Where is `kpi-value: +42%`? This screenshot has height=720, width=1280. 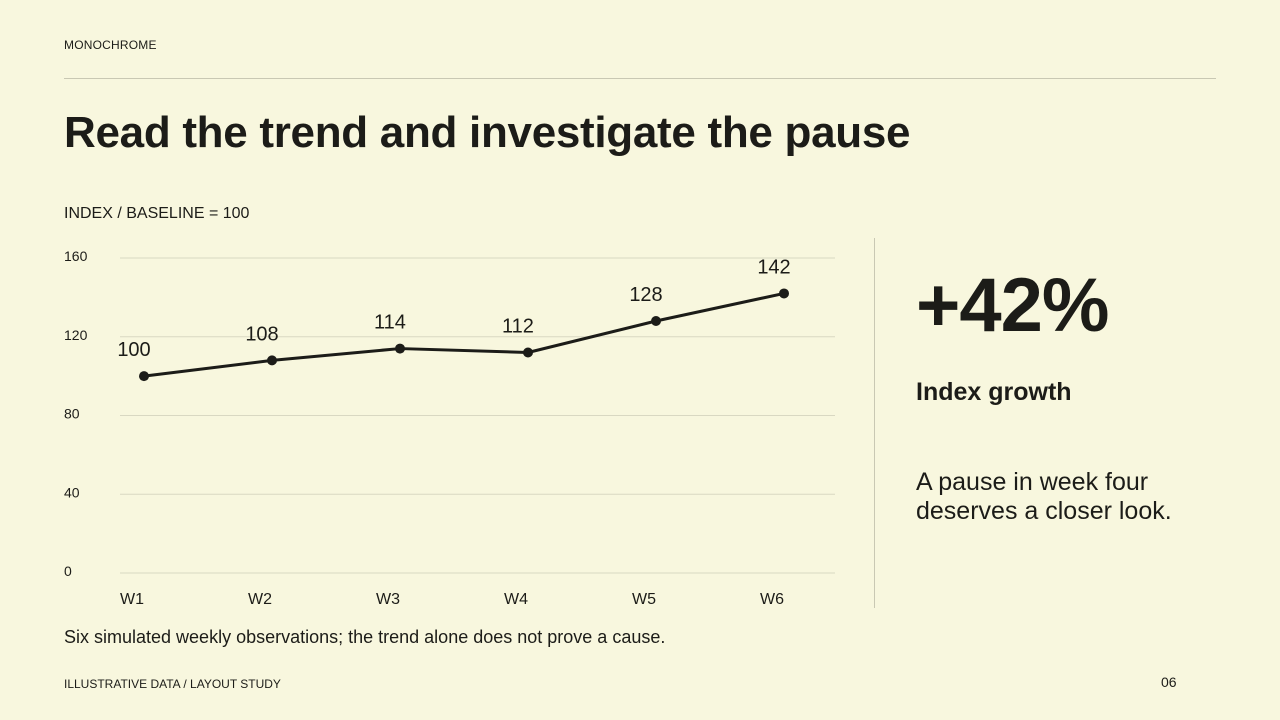
kpi-value: +42% is located at coordinates (1012, 305).